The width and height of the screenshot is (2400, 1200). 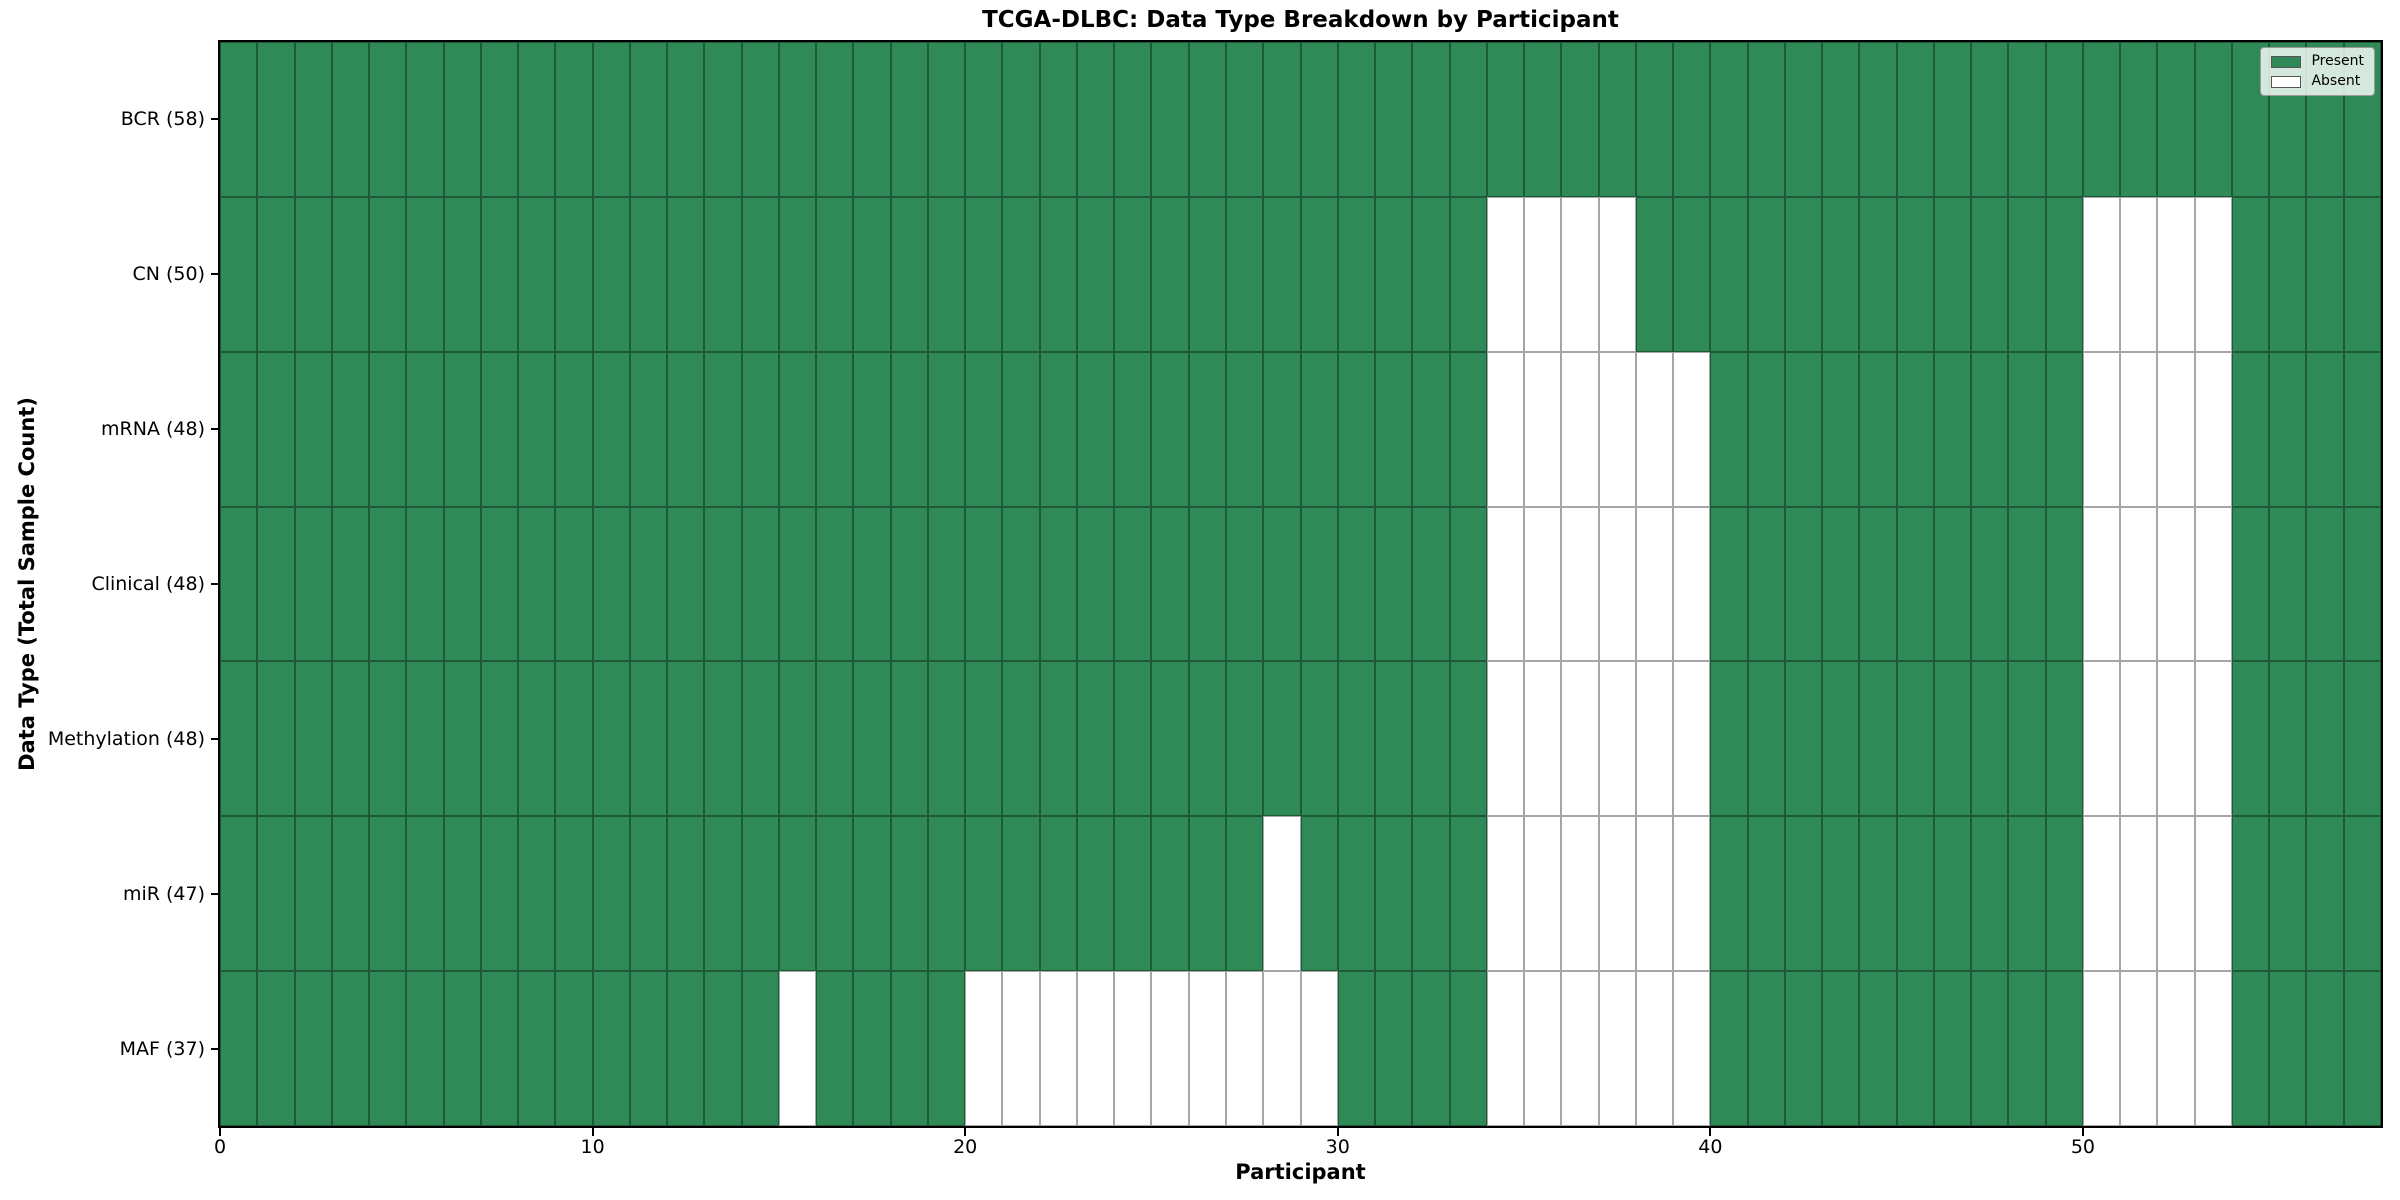 What do you see at coordinates (153, 429) in the screenshot?
I see `y-tick-label: mRNA (48)` at bounding box center [153, 429].